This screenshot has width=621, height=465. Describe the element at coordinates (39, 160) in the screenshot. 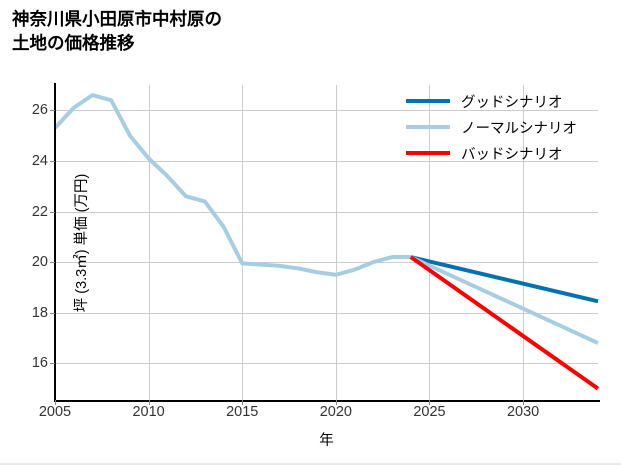

I see `y-tick-label: 24` at that location.